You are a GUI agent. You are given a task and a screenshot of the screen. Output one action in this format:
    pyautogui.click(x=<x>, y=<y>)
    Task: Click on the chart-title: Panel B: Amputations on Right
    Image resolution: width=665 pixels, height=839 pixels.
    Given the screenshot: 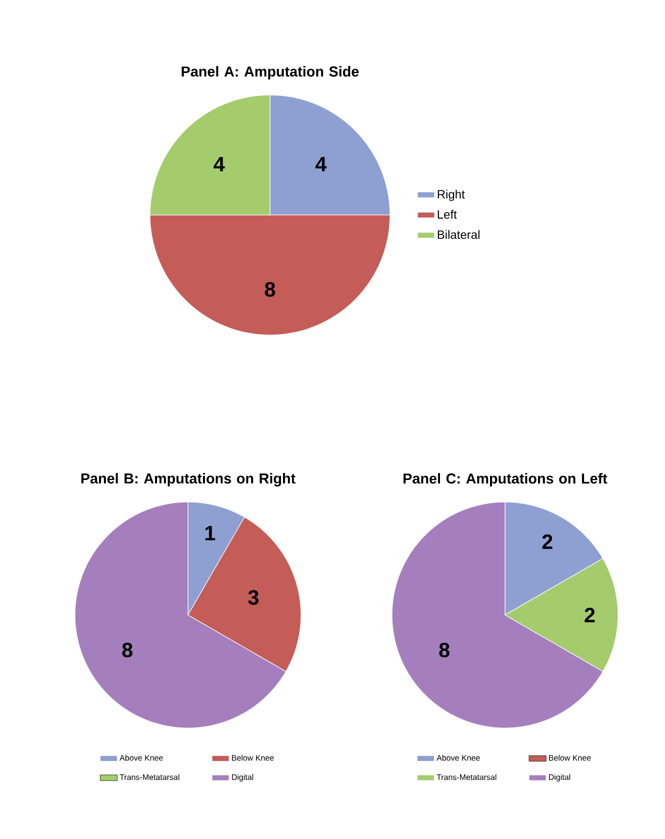 What is the action you would take?
    pyautogui.click(x=188, y=479)
    